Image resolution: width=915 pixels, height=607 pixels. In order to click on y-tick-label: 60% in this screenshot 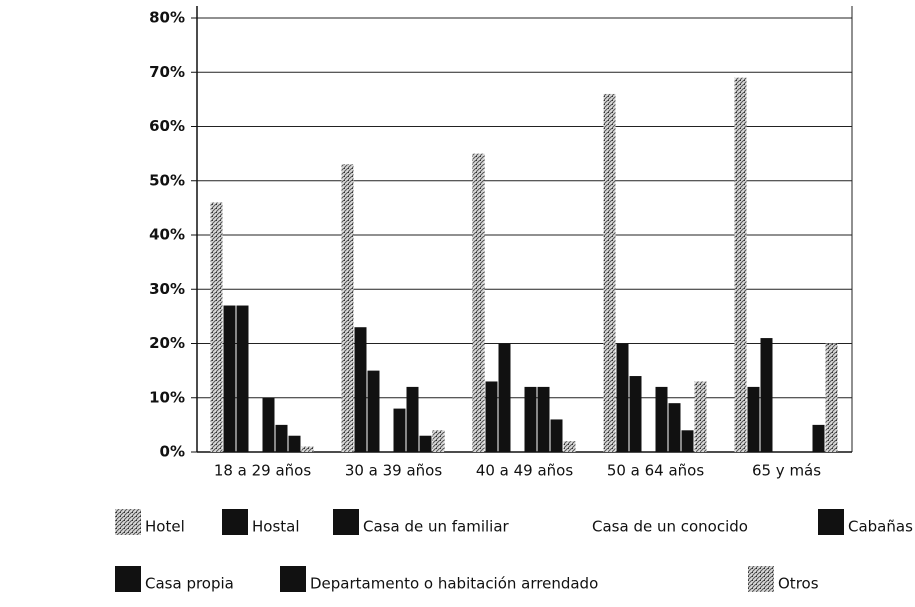, I will do `click(167, 126)`.